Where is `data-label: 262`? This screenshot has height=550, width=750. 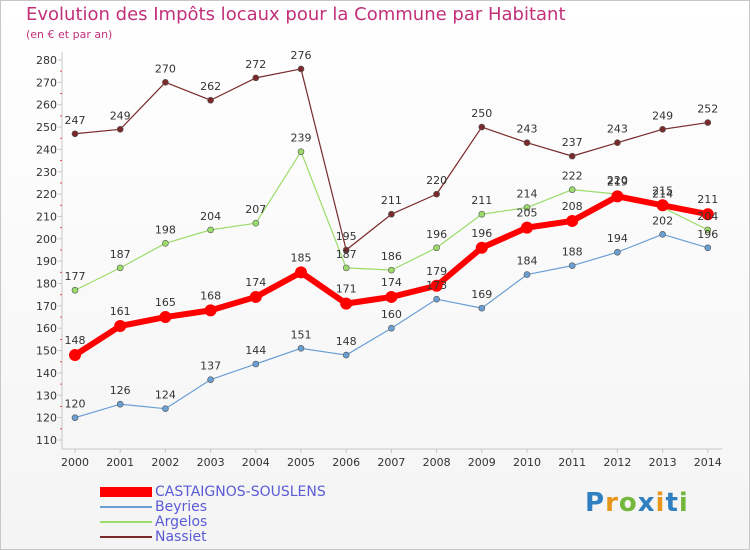
data-label: 262 is located at coordinates (210, 86).